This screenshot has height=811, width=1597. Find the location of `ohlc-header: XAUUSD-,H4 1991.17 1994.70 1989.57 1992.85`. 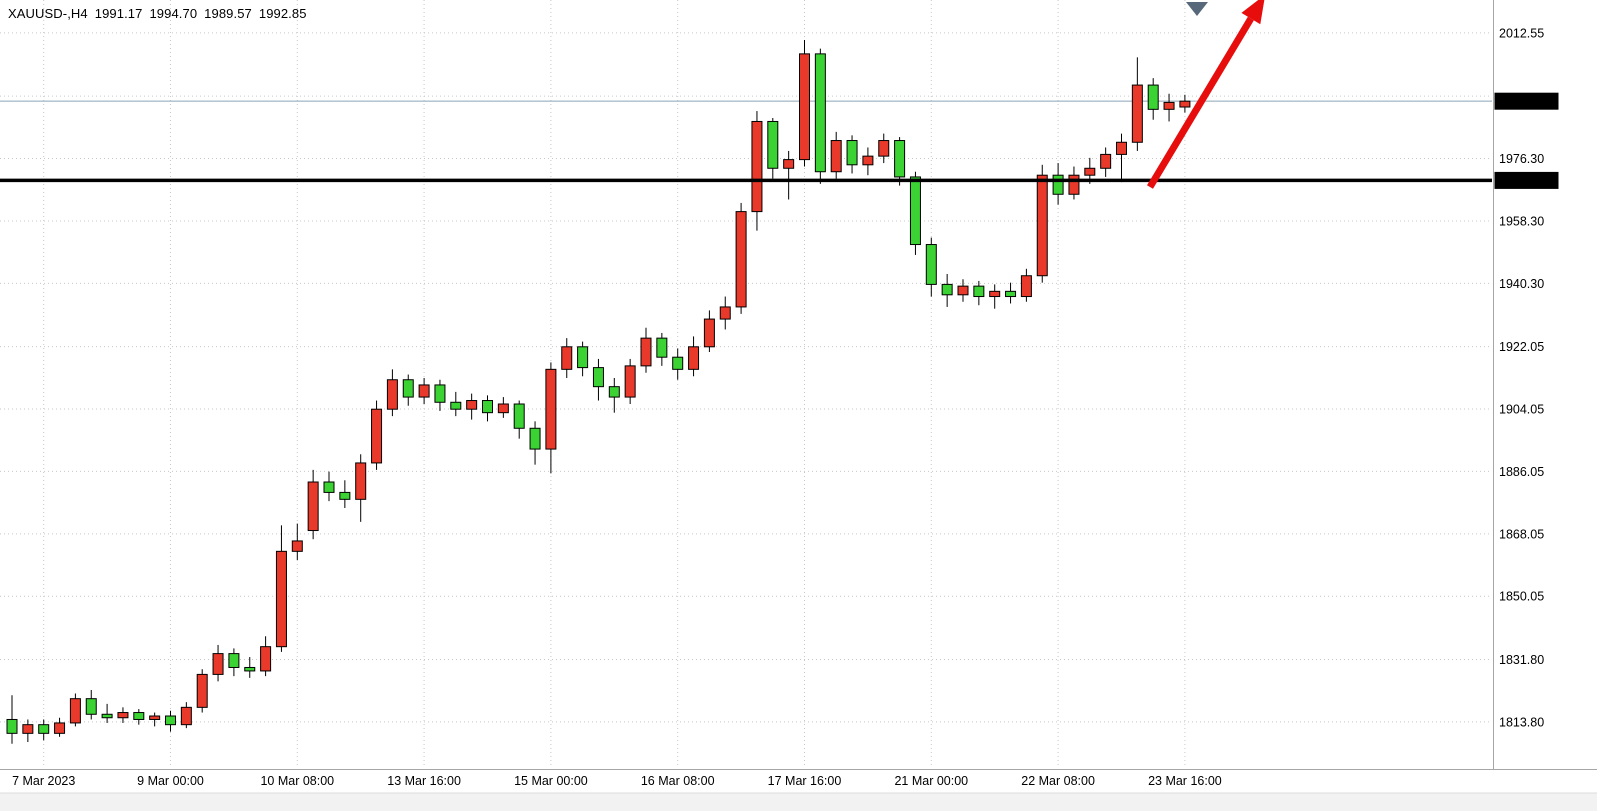

ohlc-header: XAUUSD-,H4 1991.17 1994.70 1989.57 1992.85 is located at coordinates (161, 13).